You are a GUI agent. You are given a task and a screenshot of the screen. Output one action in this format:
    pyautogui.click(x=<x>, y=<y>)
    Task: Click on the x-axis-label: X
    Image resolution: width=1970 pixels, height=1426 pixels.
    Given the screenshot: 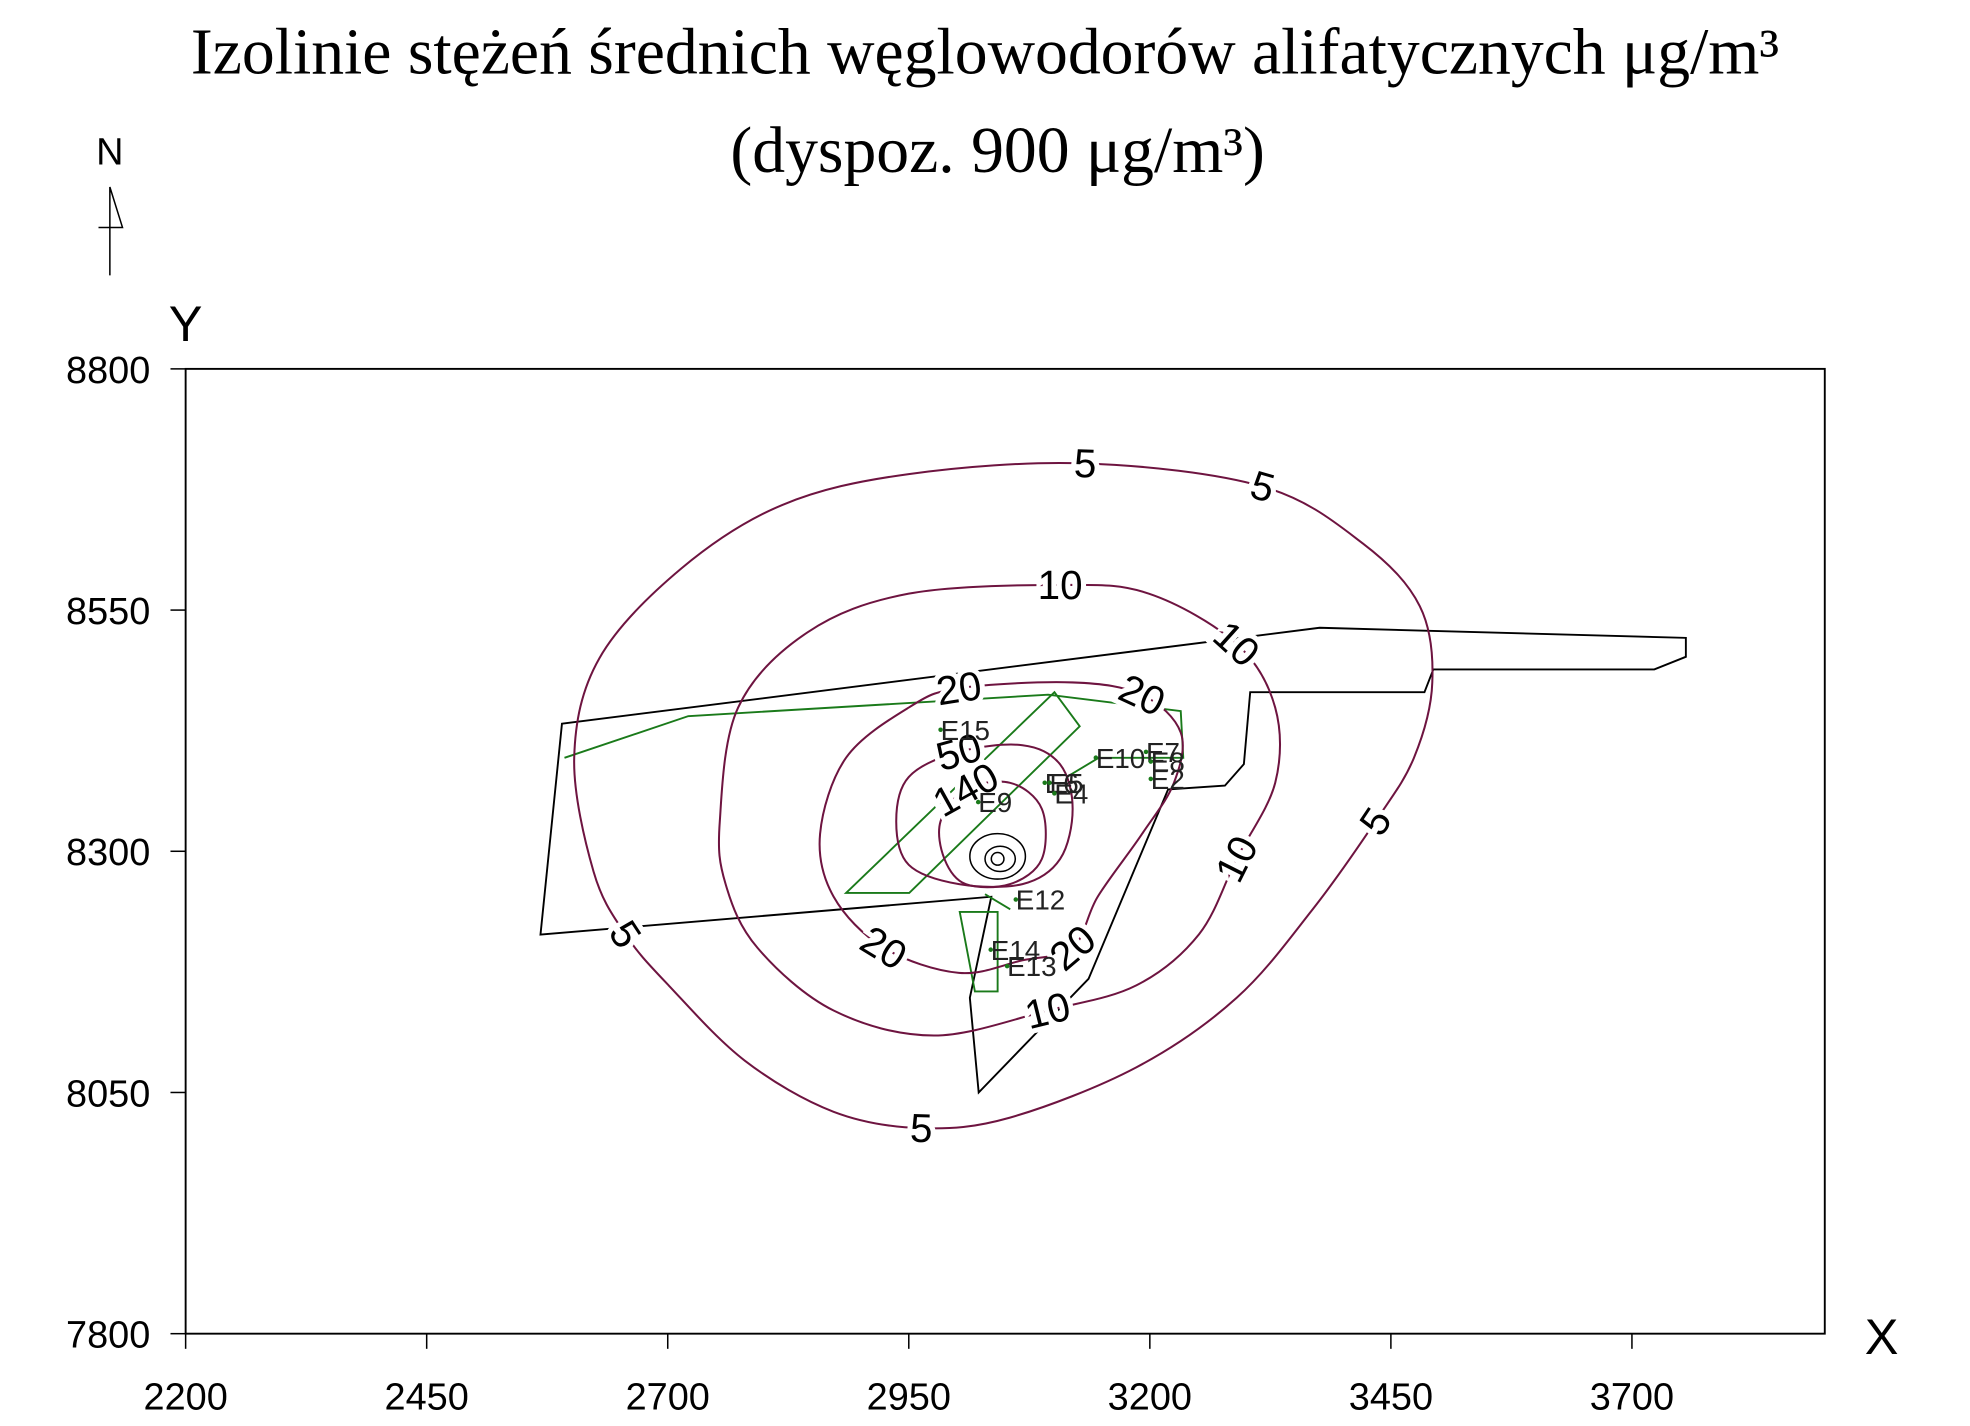 What is the action you would take?
    pyautogui.click(x=1882, y=1336)
    